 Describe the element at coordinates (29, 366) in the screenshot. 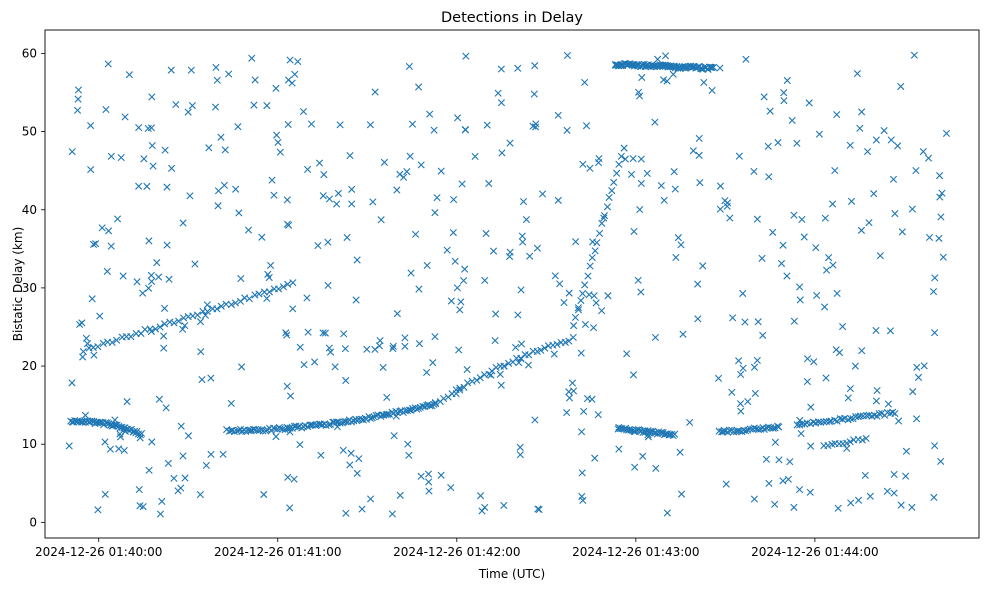

I see `y-tick-label: 20` at that location.